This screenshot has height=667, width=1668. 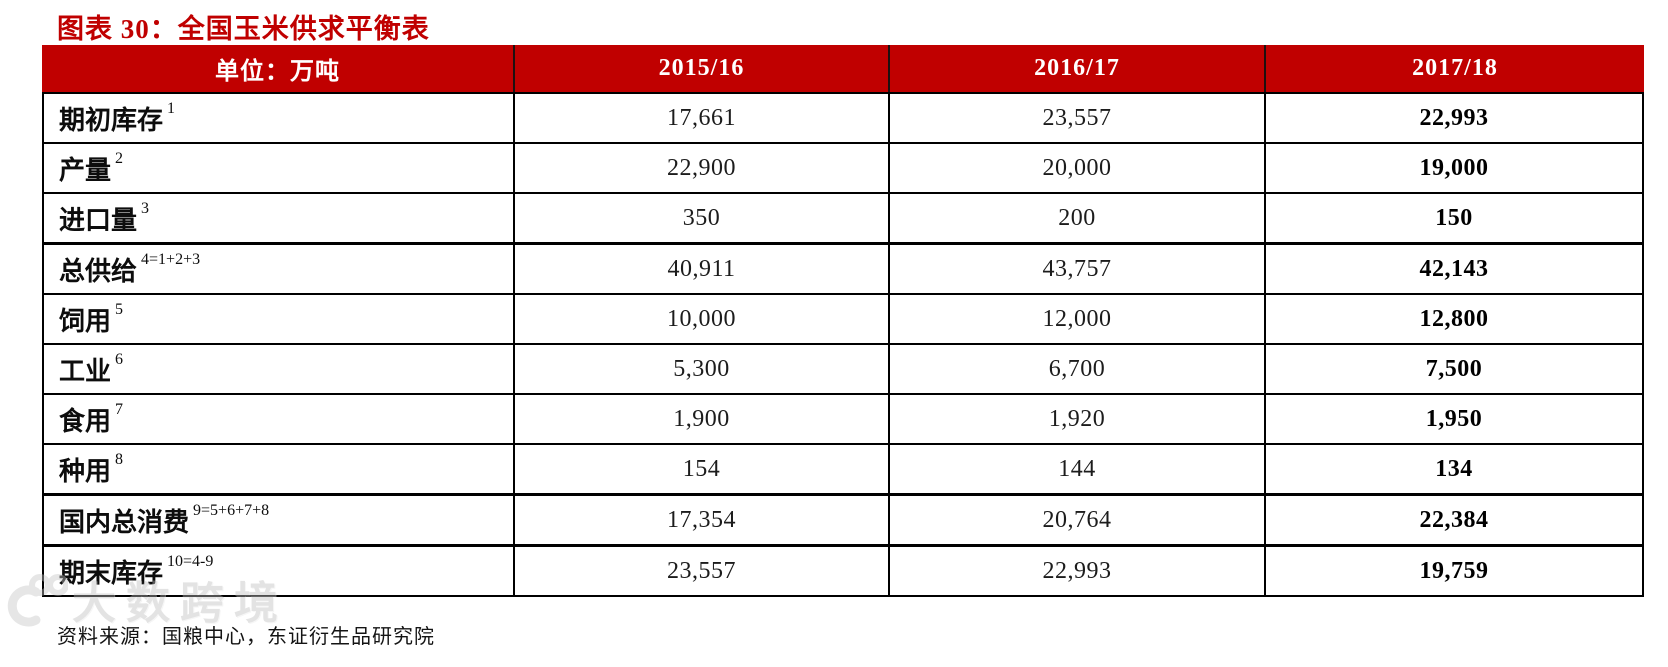 I want to click on value-cell: 1,900, so click(x=702, y=419).